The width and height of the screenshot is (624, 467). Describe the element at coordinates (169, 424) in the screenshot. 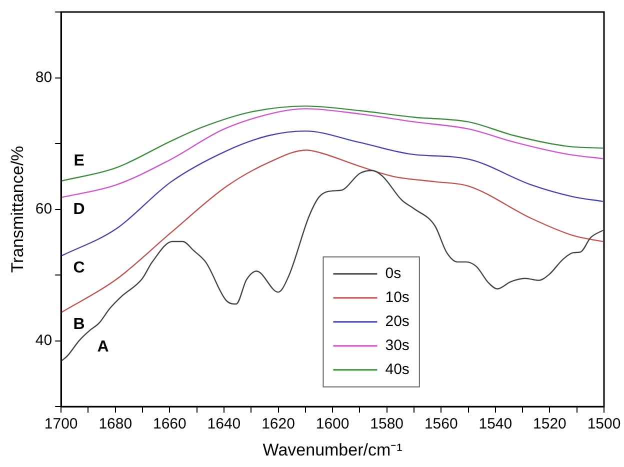

I see `x-tick-label: 1660` at that location.